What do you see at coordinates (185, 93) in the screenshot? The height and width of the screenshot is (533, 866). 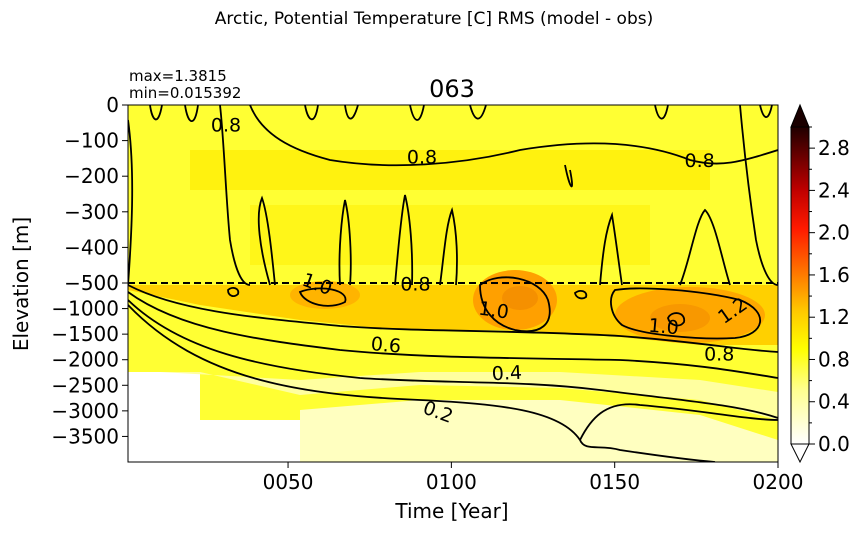 I see `min-stat: min=0.015392` at bounding box center [185, 93].